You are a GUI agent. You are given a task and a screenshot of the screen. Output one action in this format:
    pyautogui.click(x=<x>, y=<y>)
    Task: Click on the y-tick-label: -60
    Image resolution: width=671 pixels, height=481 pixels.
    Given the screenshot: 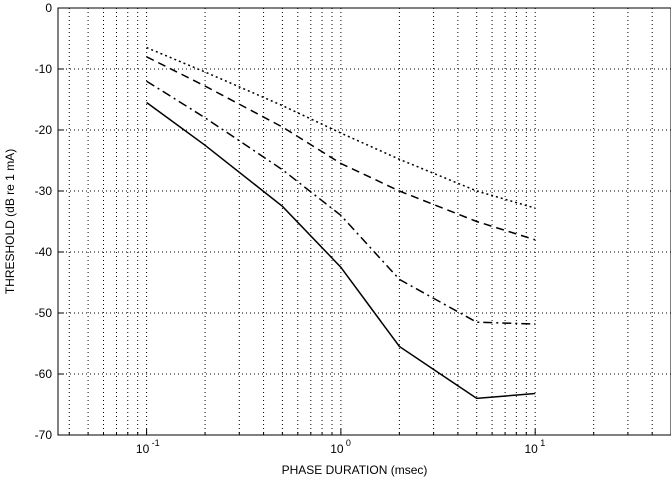 What is the action you would take?
    pyautogui.click(x=44, y=374)
    